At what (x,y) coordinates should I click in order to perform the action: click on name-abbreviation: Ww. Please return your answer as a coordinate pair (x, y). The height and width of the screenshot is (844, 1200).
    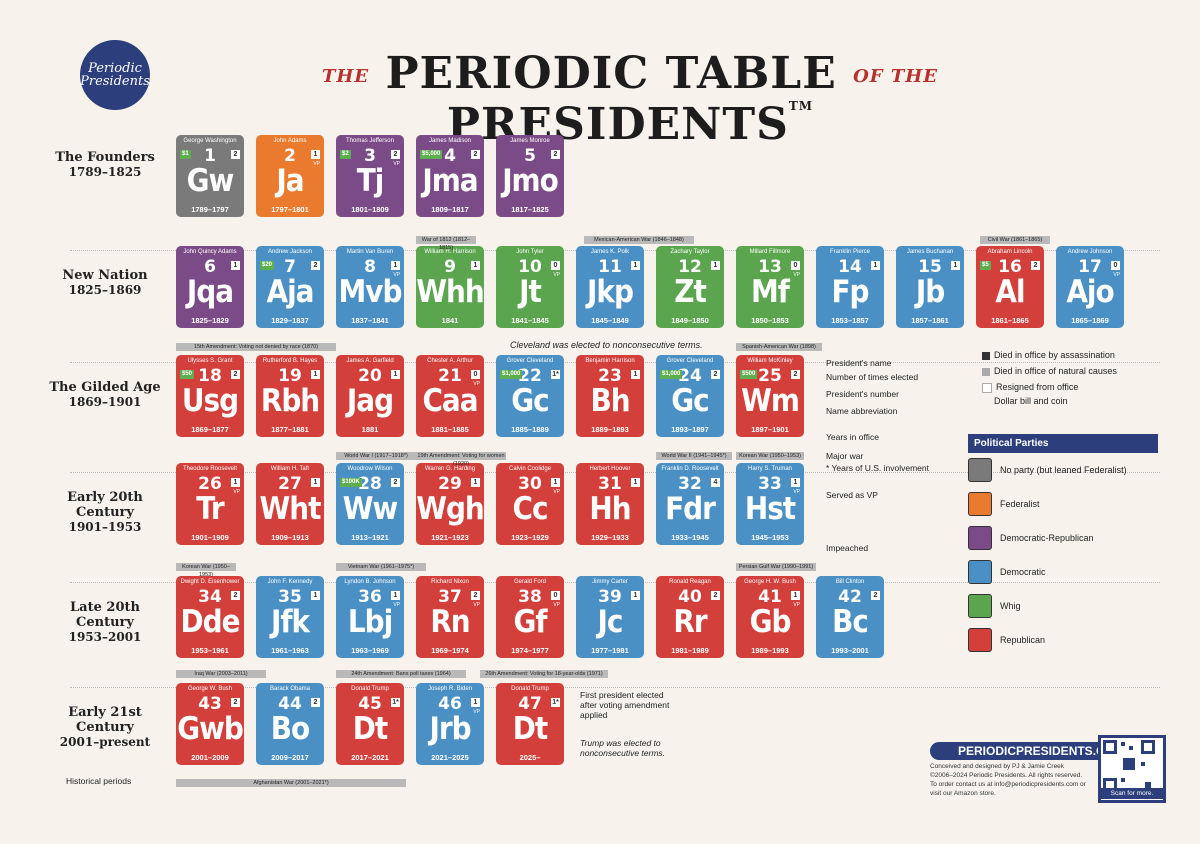
    Looking at the image, I should click on (370, 509).